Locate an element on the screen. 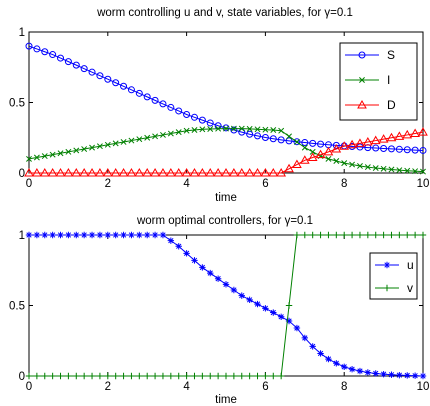 This screenshot has height=406, width=430. legend-label-v: v is located at coordinates (410, 288).